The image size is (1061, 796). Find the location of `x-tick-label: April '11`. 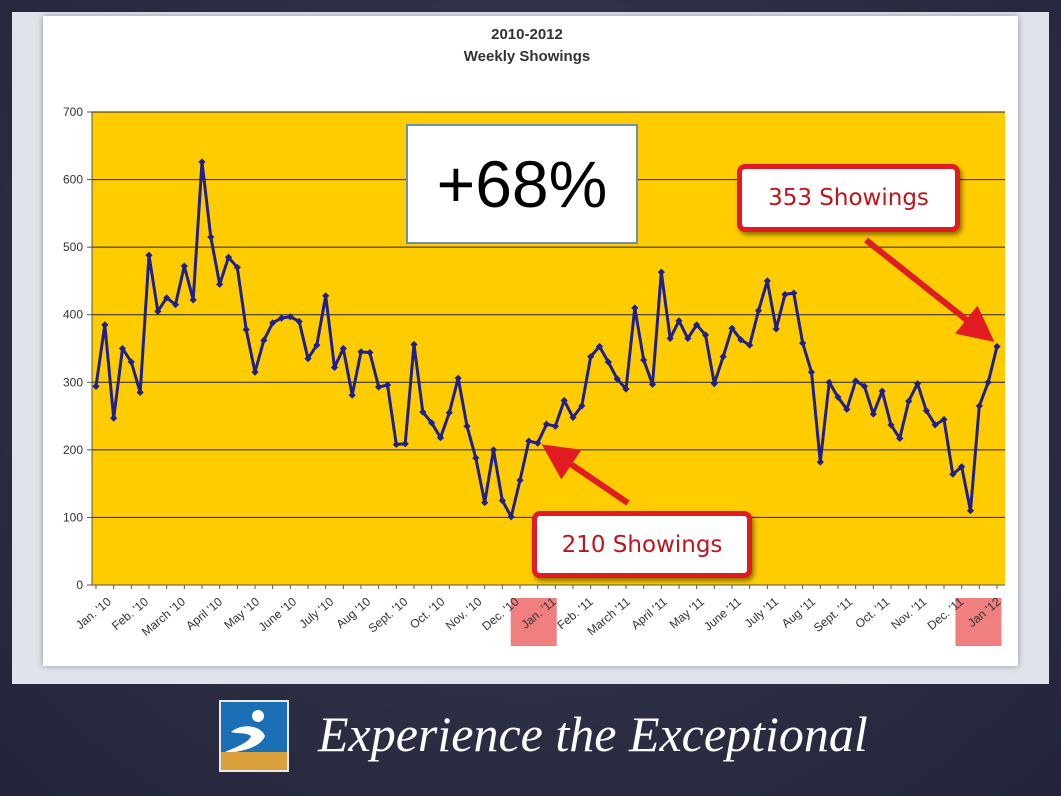

x-tick-label: April '11 is located at coordinates (649, 613).